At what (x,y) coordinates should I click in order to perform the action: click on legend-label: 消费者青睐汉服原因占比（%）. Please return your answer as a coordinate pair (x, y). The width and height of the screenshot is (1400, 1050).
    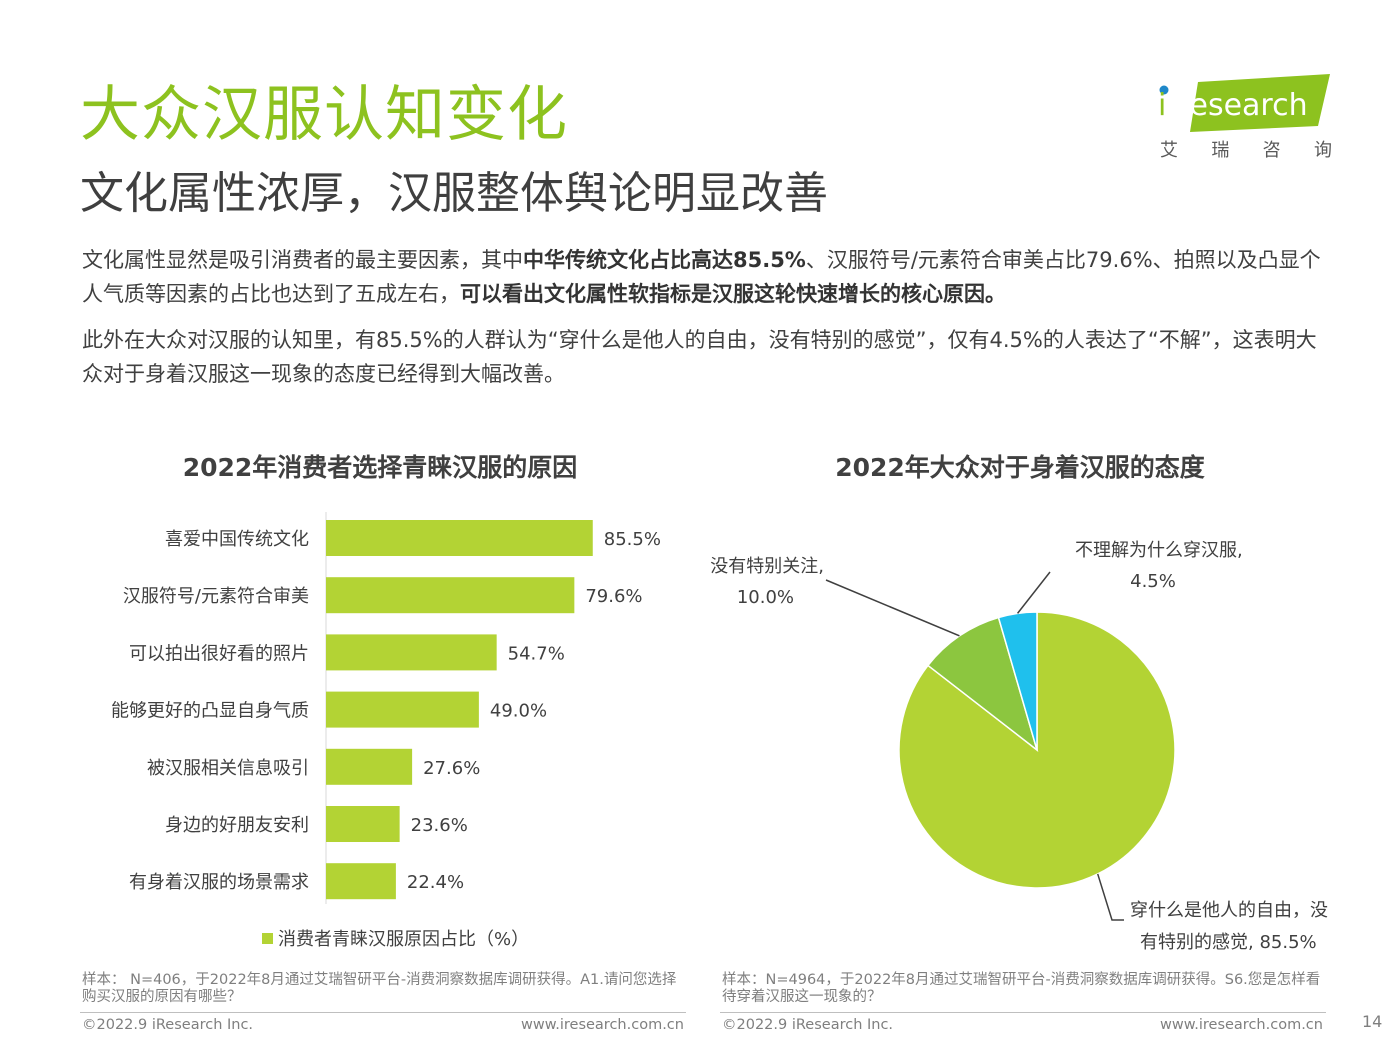
    Looking at the image, I should click on (404, 939).